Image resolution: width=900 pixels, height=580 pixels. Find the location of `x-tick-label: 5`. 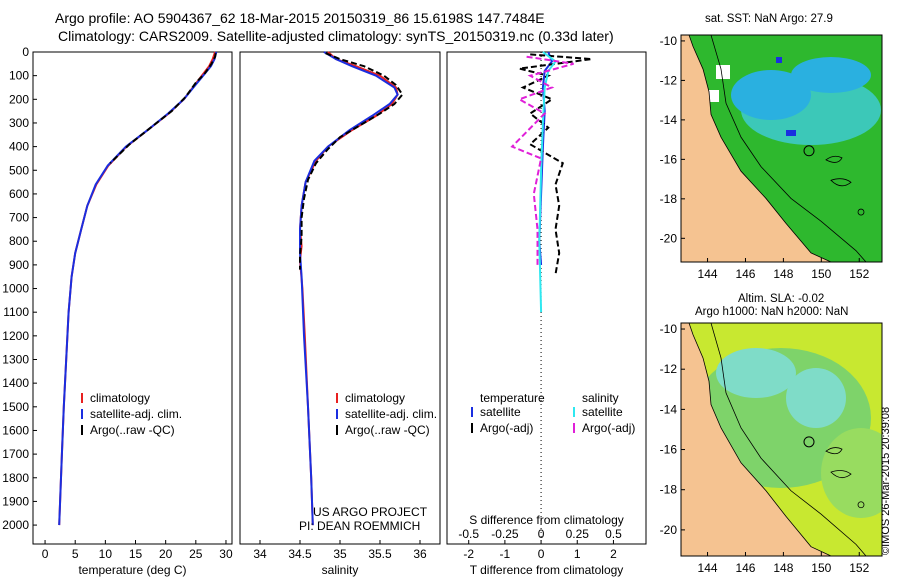

x-tick-label: 5 is located at coordinates (75, 554).